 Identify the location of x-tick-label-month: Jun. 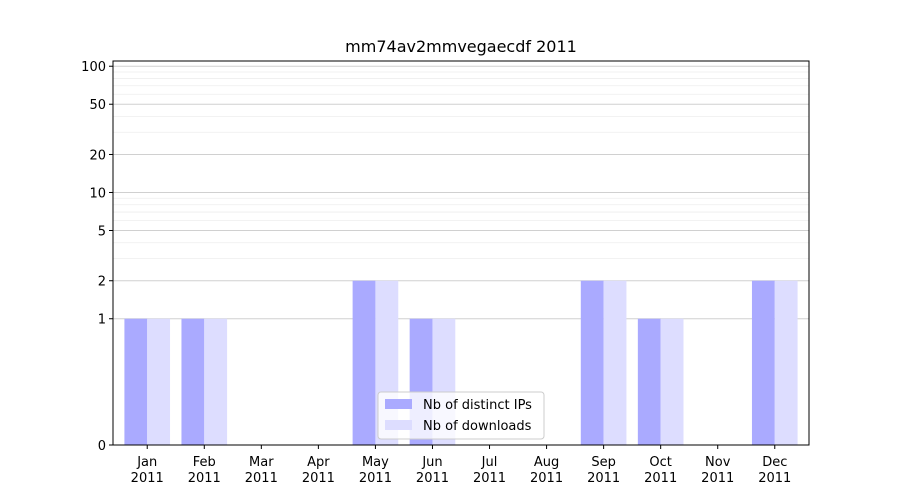
(431, 462).